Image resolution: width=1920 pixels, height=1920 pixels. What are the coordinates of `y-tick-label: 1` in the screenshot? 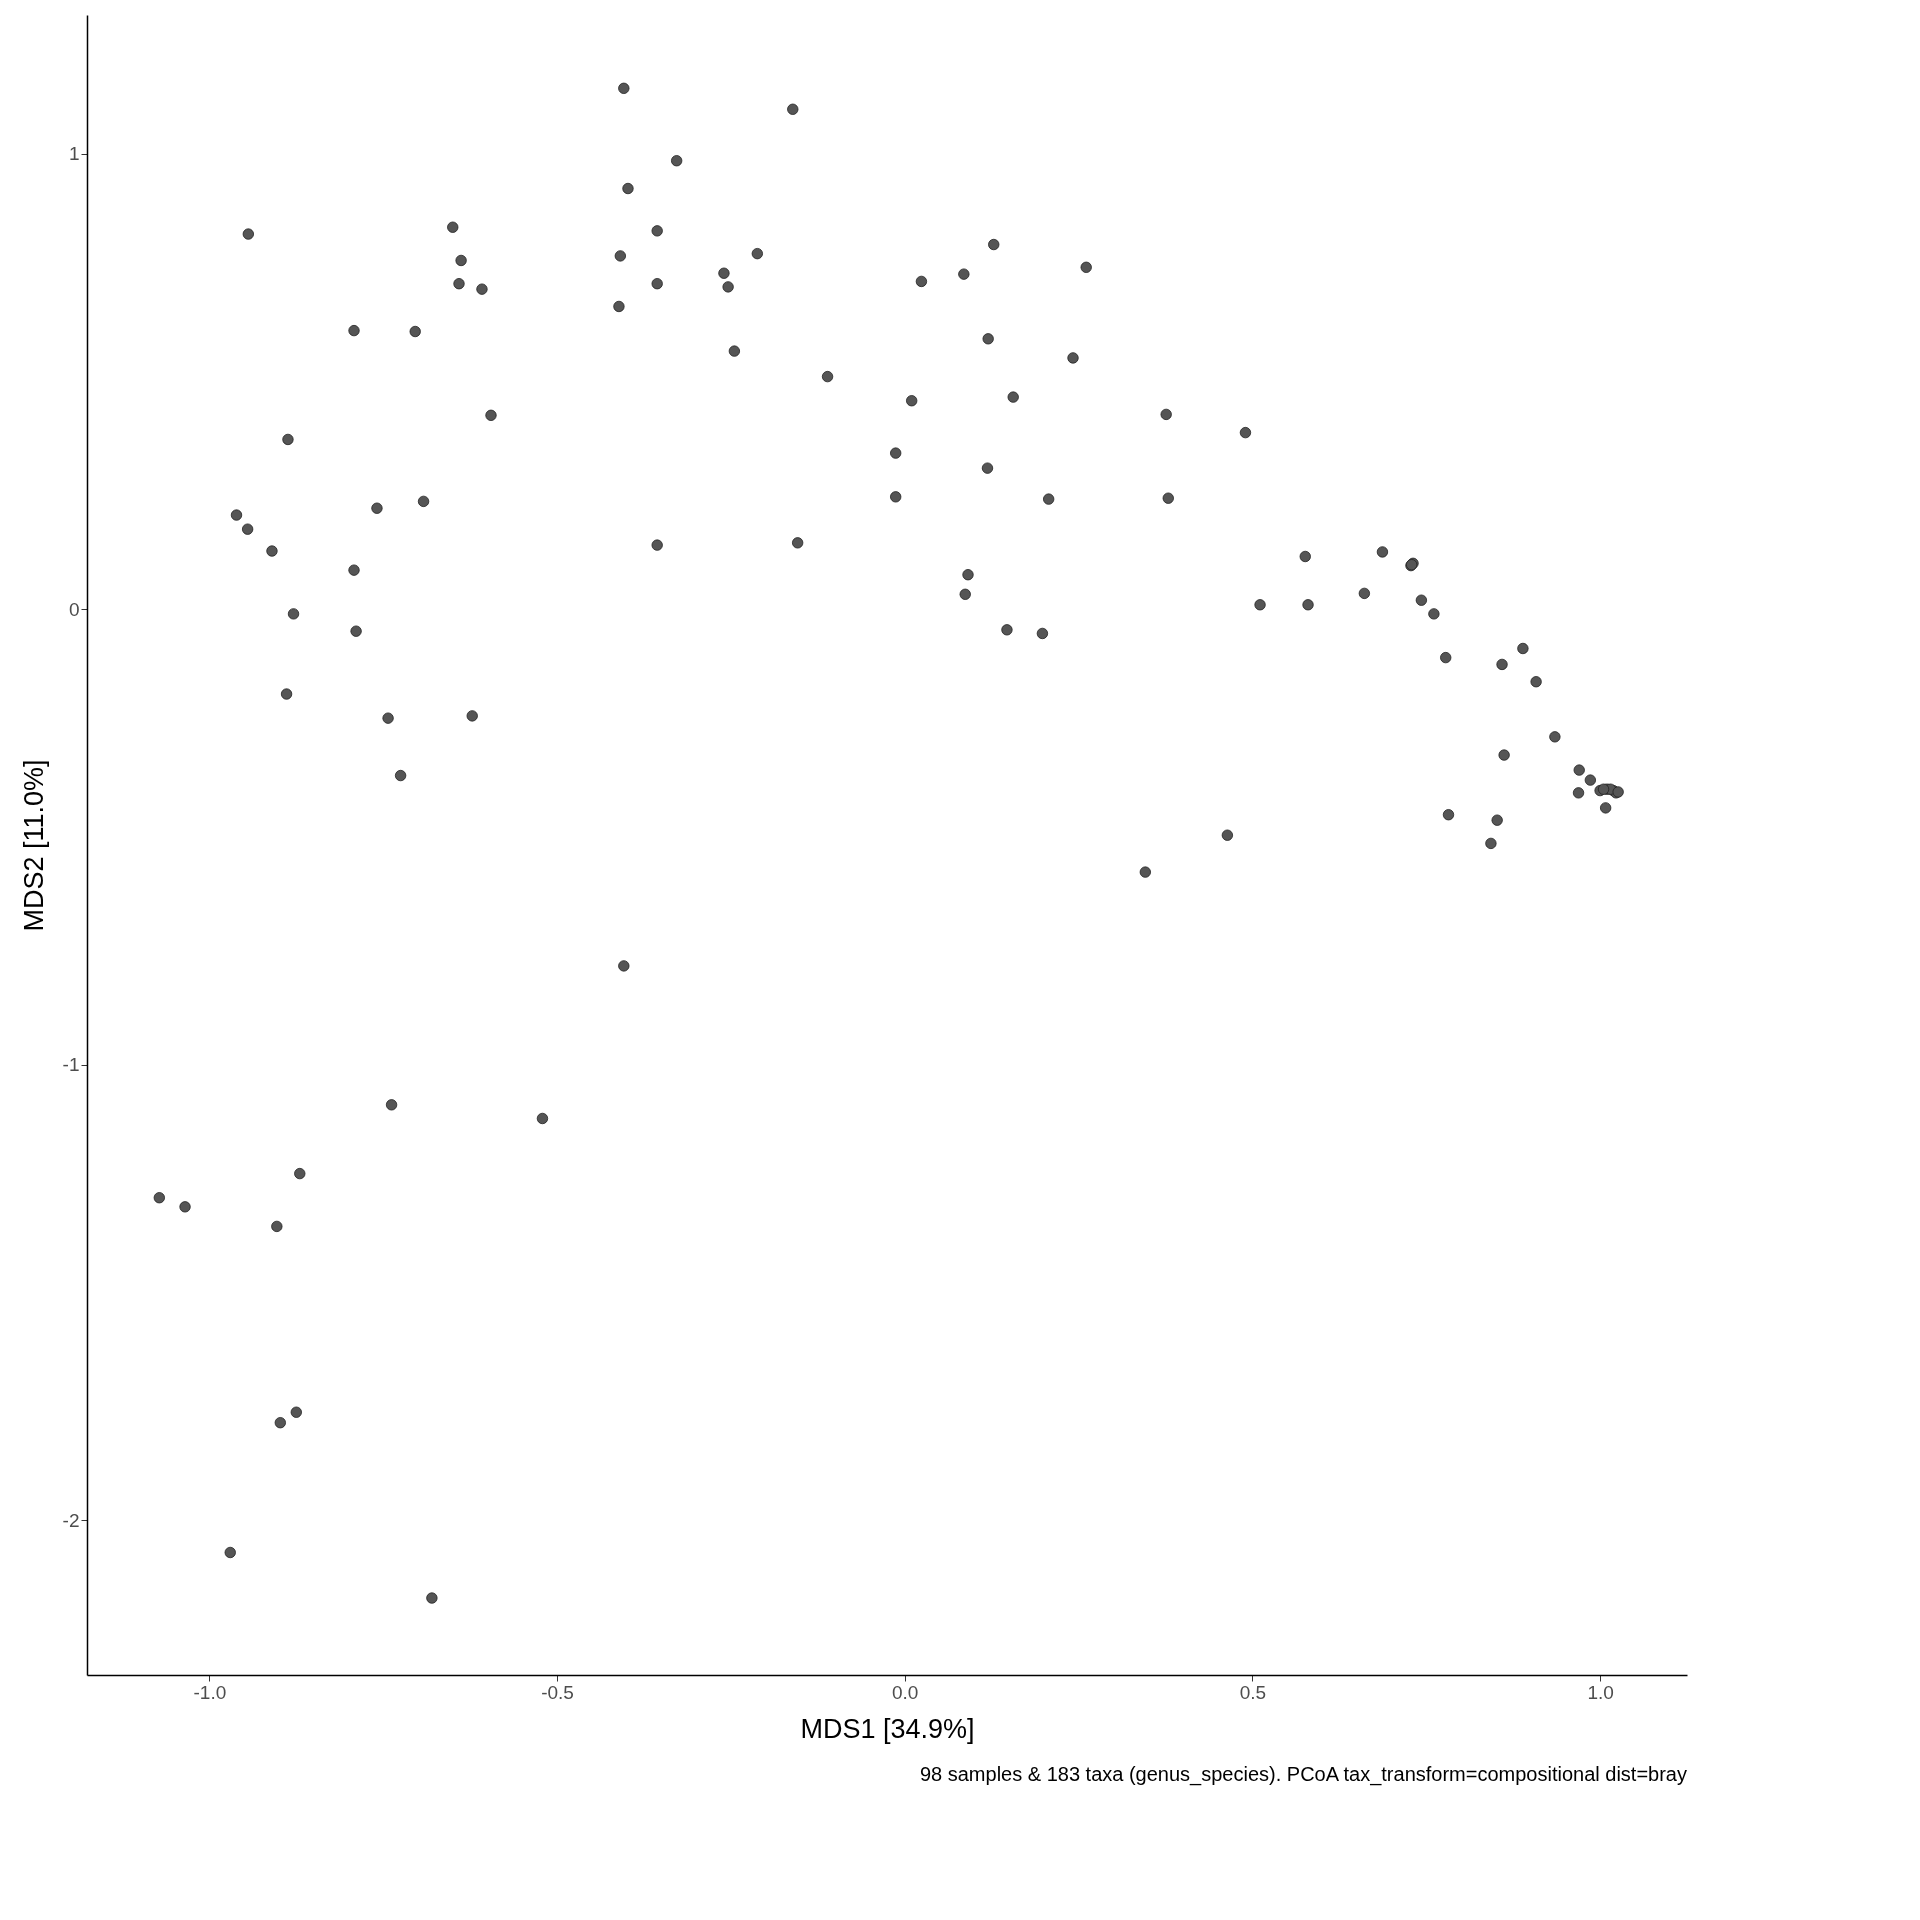 It's located at (74, 154).